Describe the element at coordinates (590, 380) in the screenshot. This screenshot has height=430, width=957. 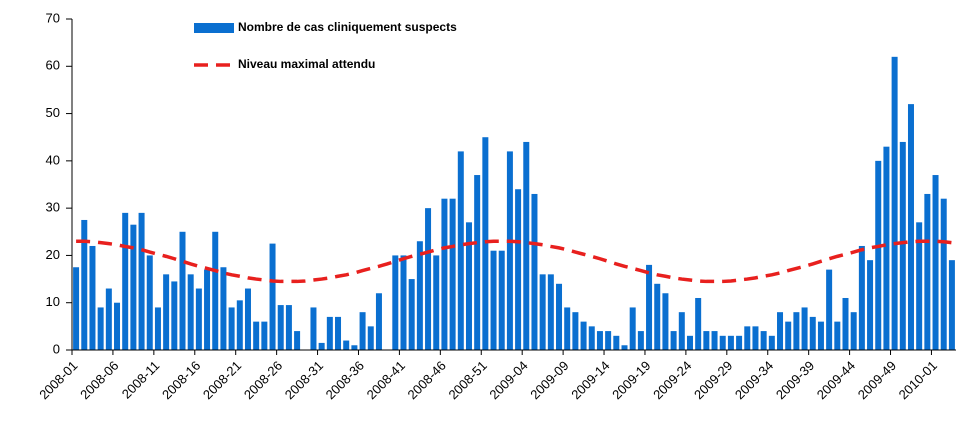
I see `x-tick-label: 2009-14` at that location.